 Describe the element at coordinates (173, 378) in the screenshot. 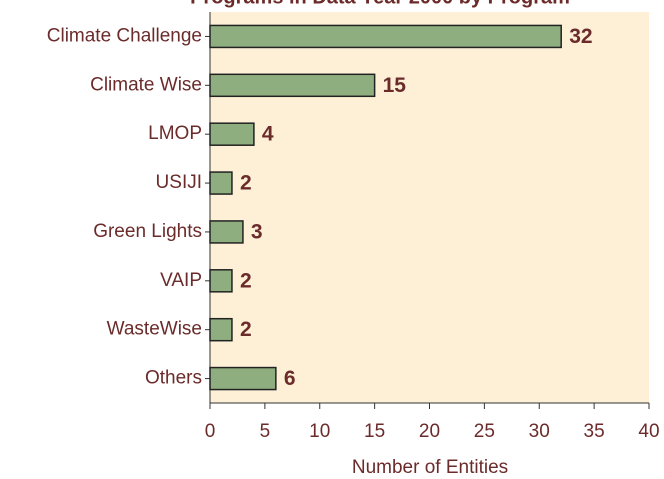

I see `y-tick-label: Others` at that location.